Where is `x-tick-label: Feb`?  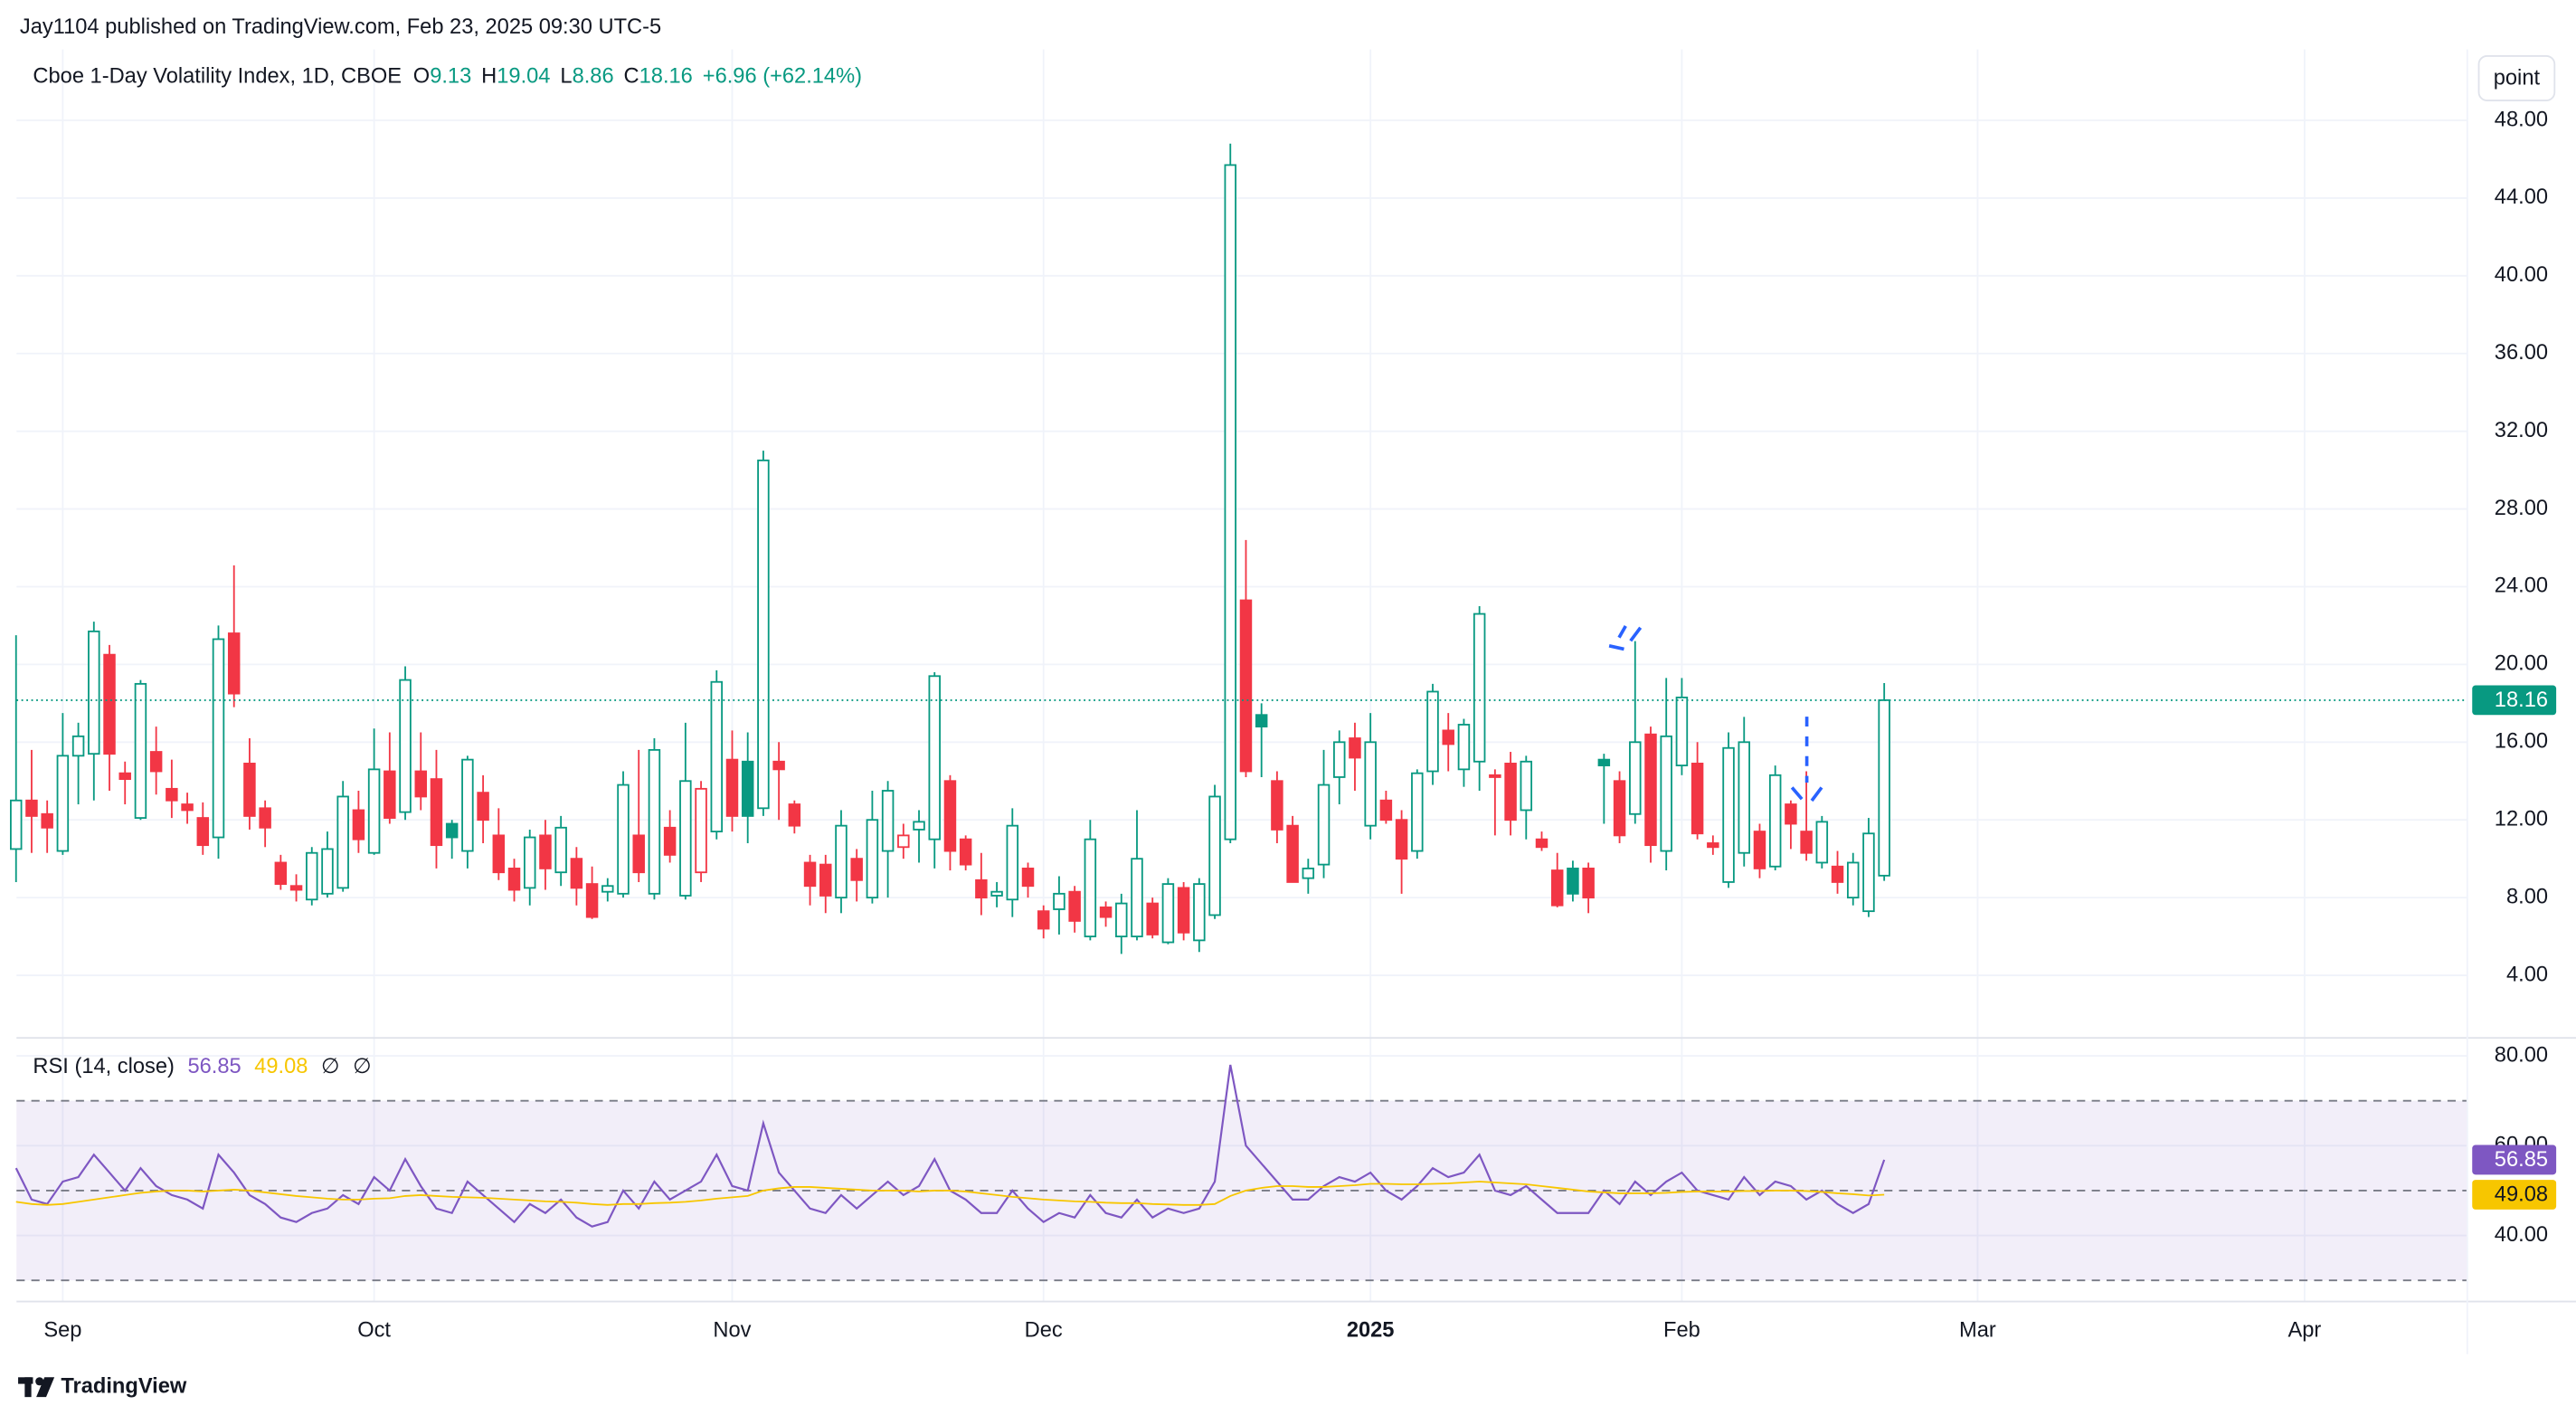 x-tick-label: Feb is located at coordinates (1681, 1331).